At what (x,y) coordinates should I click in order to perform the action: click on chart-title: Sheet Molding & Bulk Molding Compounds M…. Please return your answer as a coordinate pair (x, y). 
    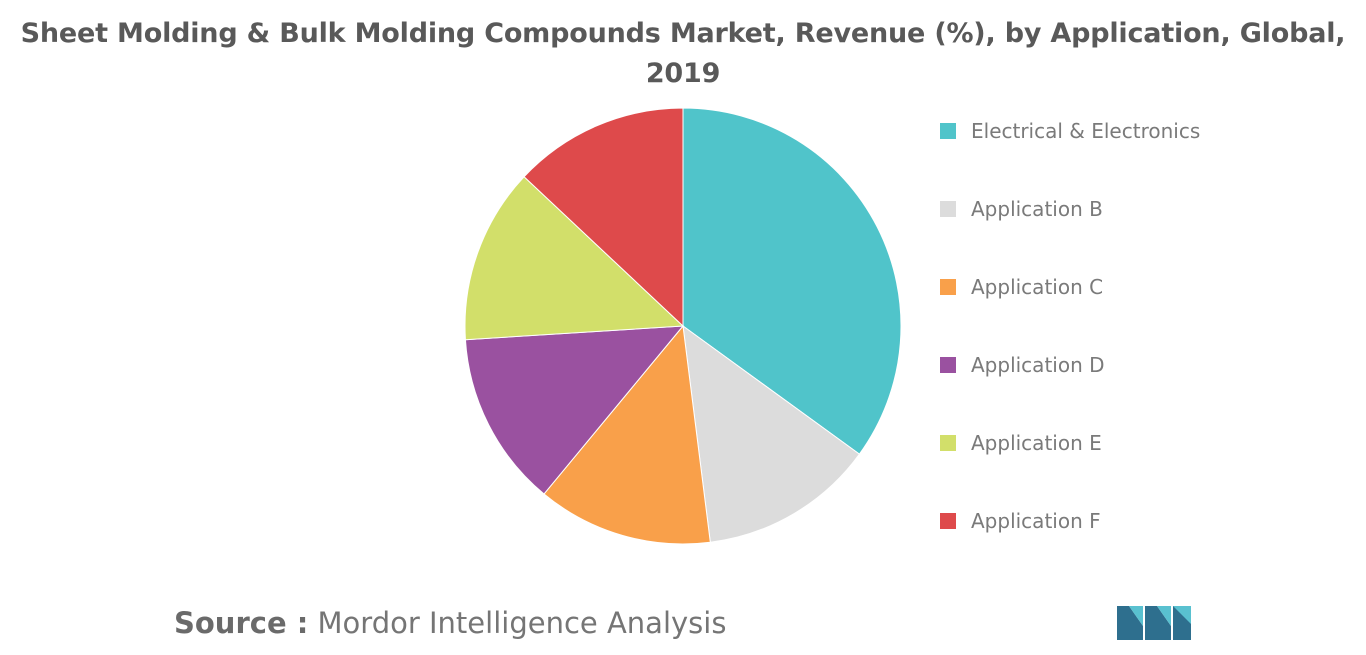
    Looking at the image, I should click on (683, 54).